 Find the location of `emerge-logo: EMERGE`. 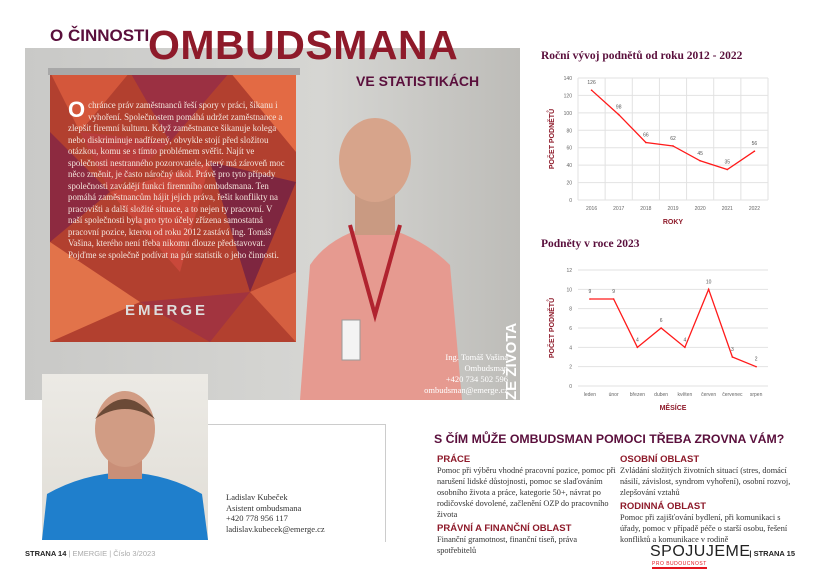

emerge-logo: EMERGE is located at coordinates (167, 310).